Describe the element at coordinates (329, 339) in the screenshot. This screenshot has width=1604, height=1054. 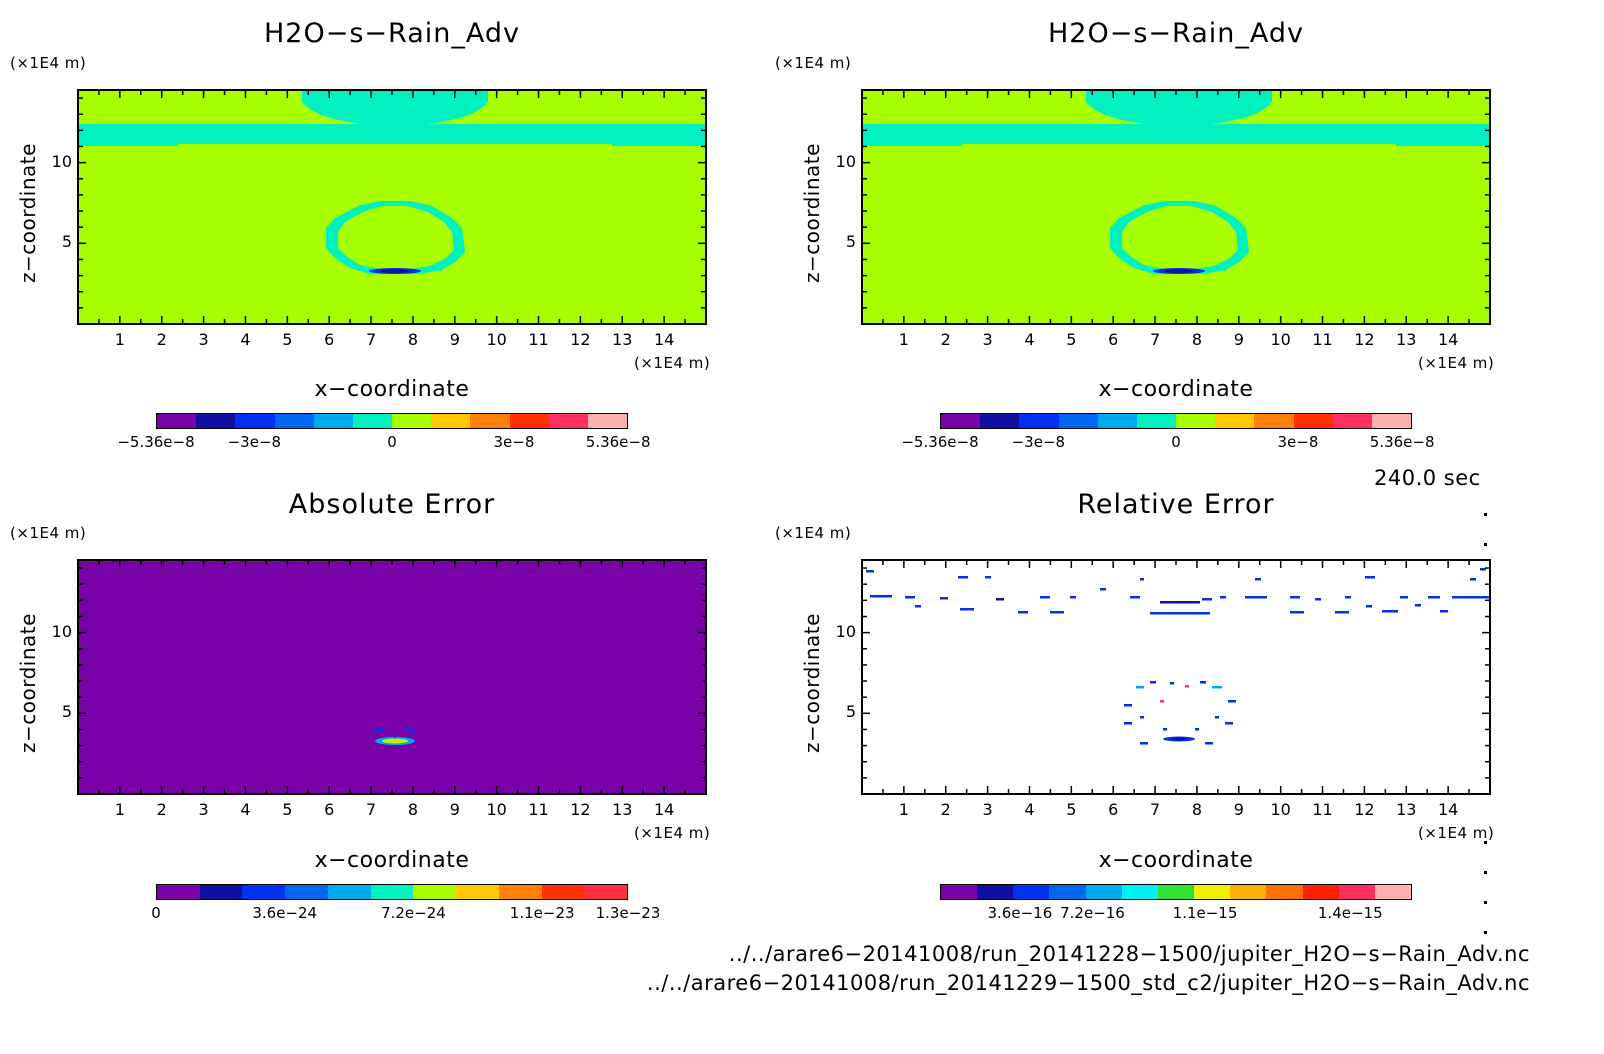
I see `x-tick-label: 6` at that location.